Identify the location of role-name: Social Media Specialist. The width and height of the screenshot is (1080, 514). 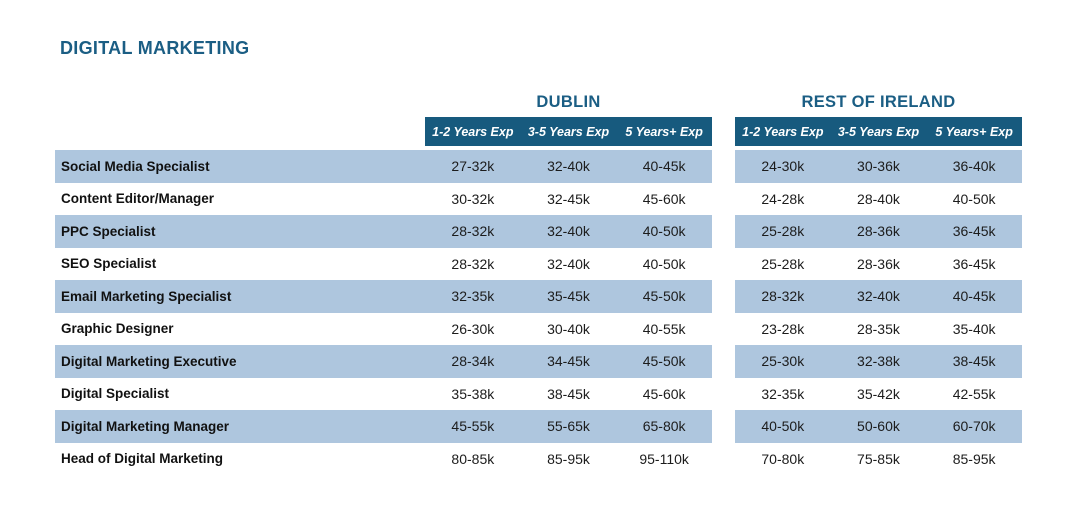
(240, 166).